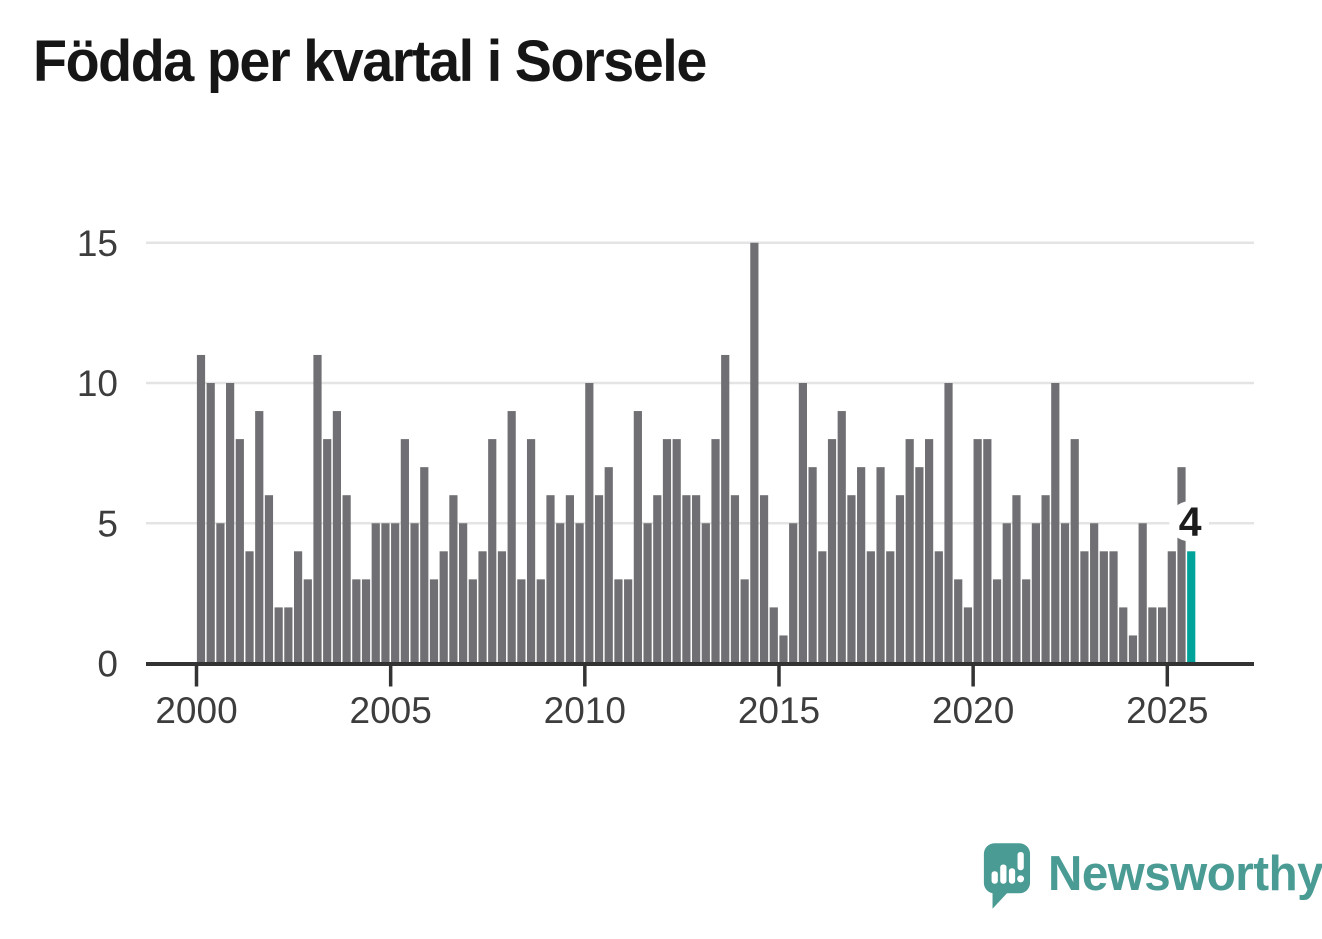  What do you see at coordinates (391, 710) in the screenshot?
I see `x-tick-label-2005: 2005` at bounding box center [391, 710].